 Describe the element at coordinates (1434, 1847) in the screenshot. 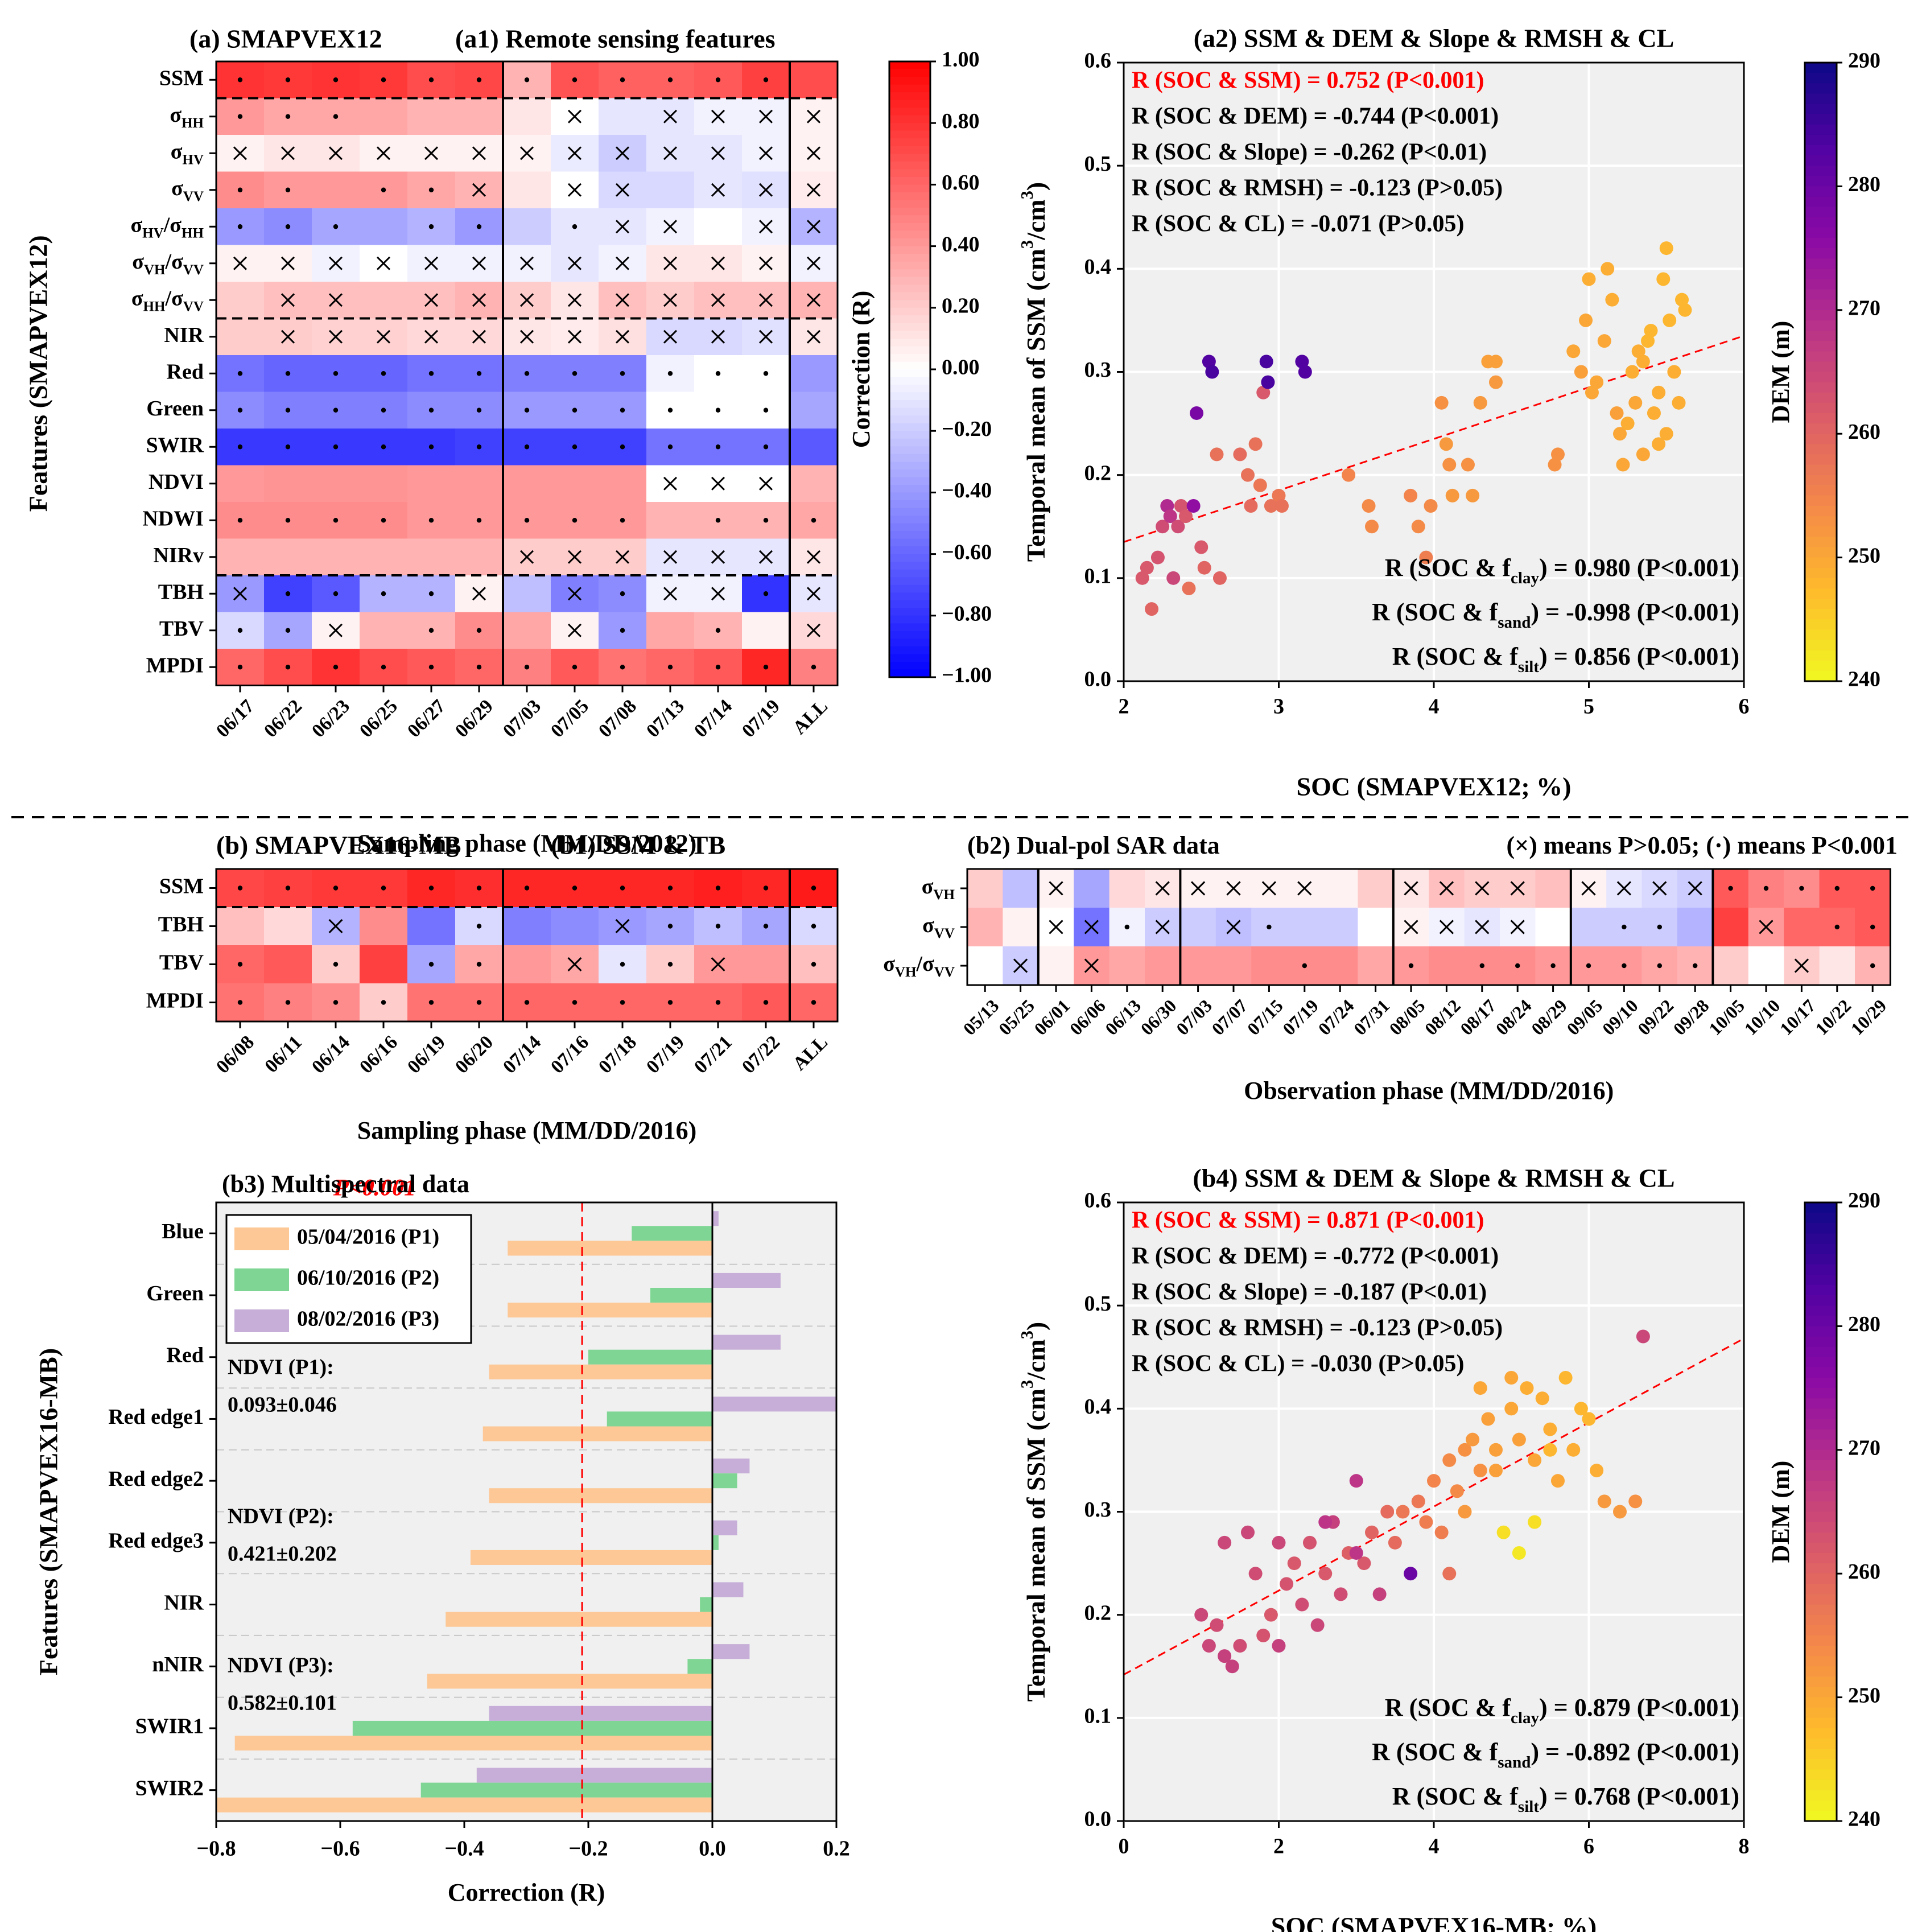

I see `x-tick-label: 4` at that location.